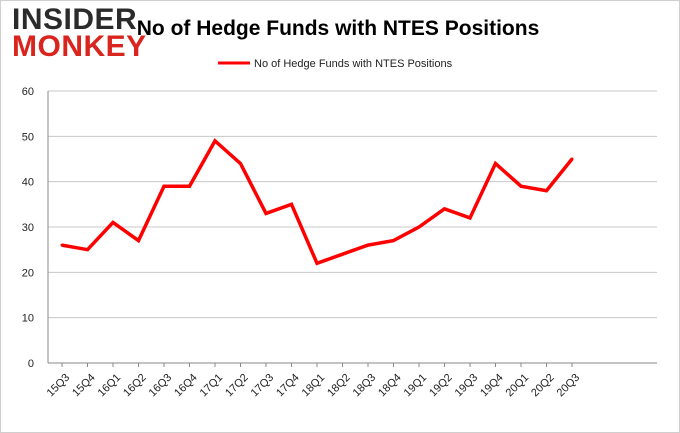 The width and height of the screenshot is (680, 433). Describe the element at coordinates (416, 386) in the screenshot. I see `x-tick-label: 19Q1` at that location.